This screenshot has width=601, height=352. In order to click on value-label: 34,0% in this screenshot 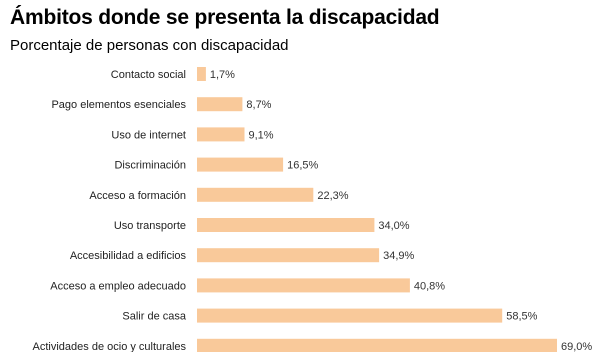, I will do `click(393, 226)`.